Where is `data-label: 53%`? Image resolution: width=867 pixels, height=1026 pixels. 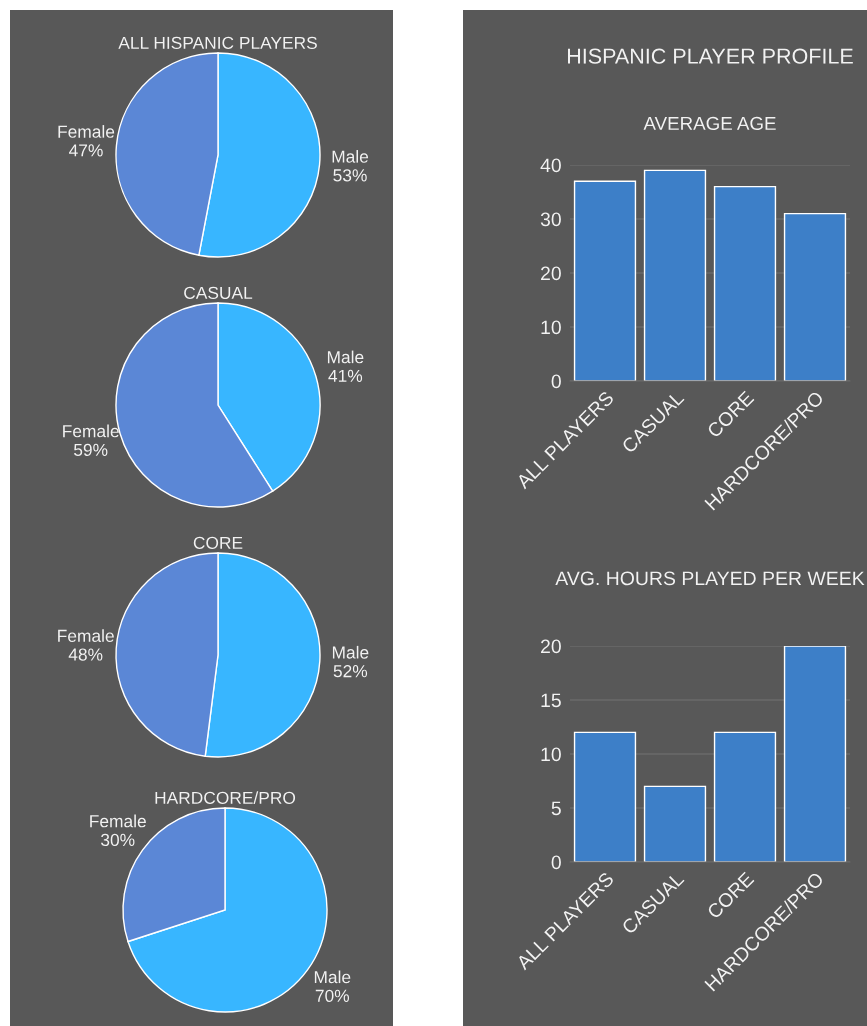
data-label: 53% is located at coordinates (350, 175).